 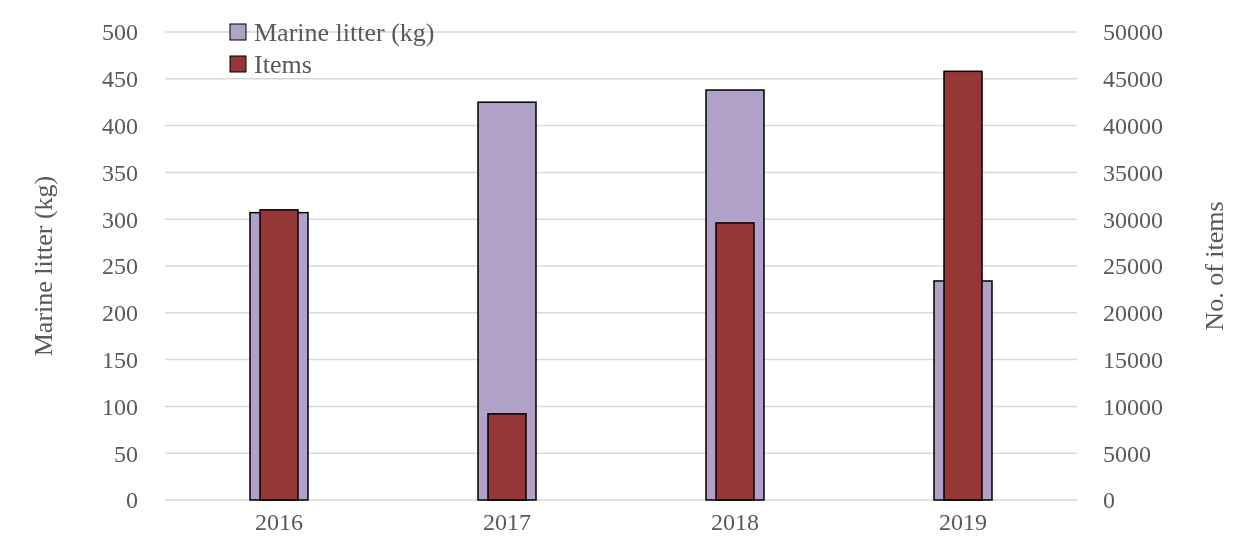 What do you see at coordinates (120, 126) in the screenshot?
I see `y-tick-label: 400` at bounding box center [120, 126].